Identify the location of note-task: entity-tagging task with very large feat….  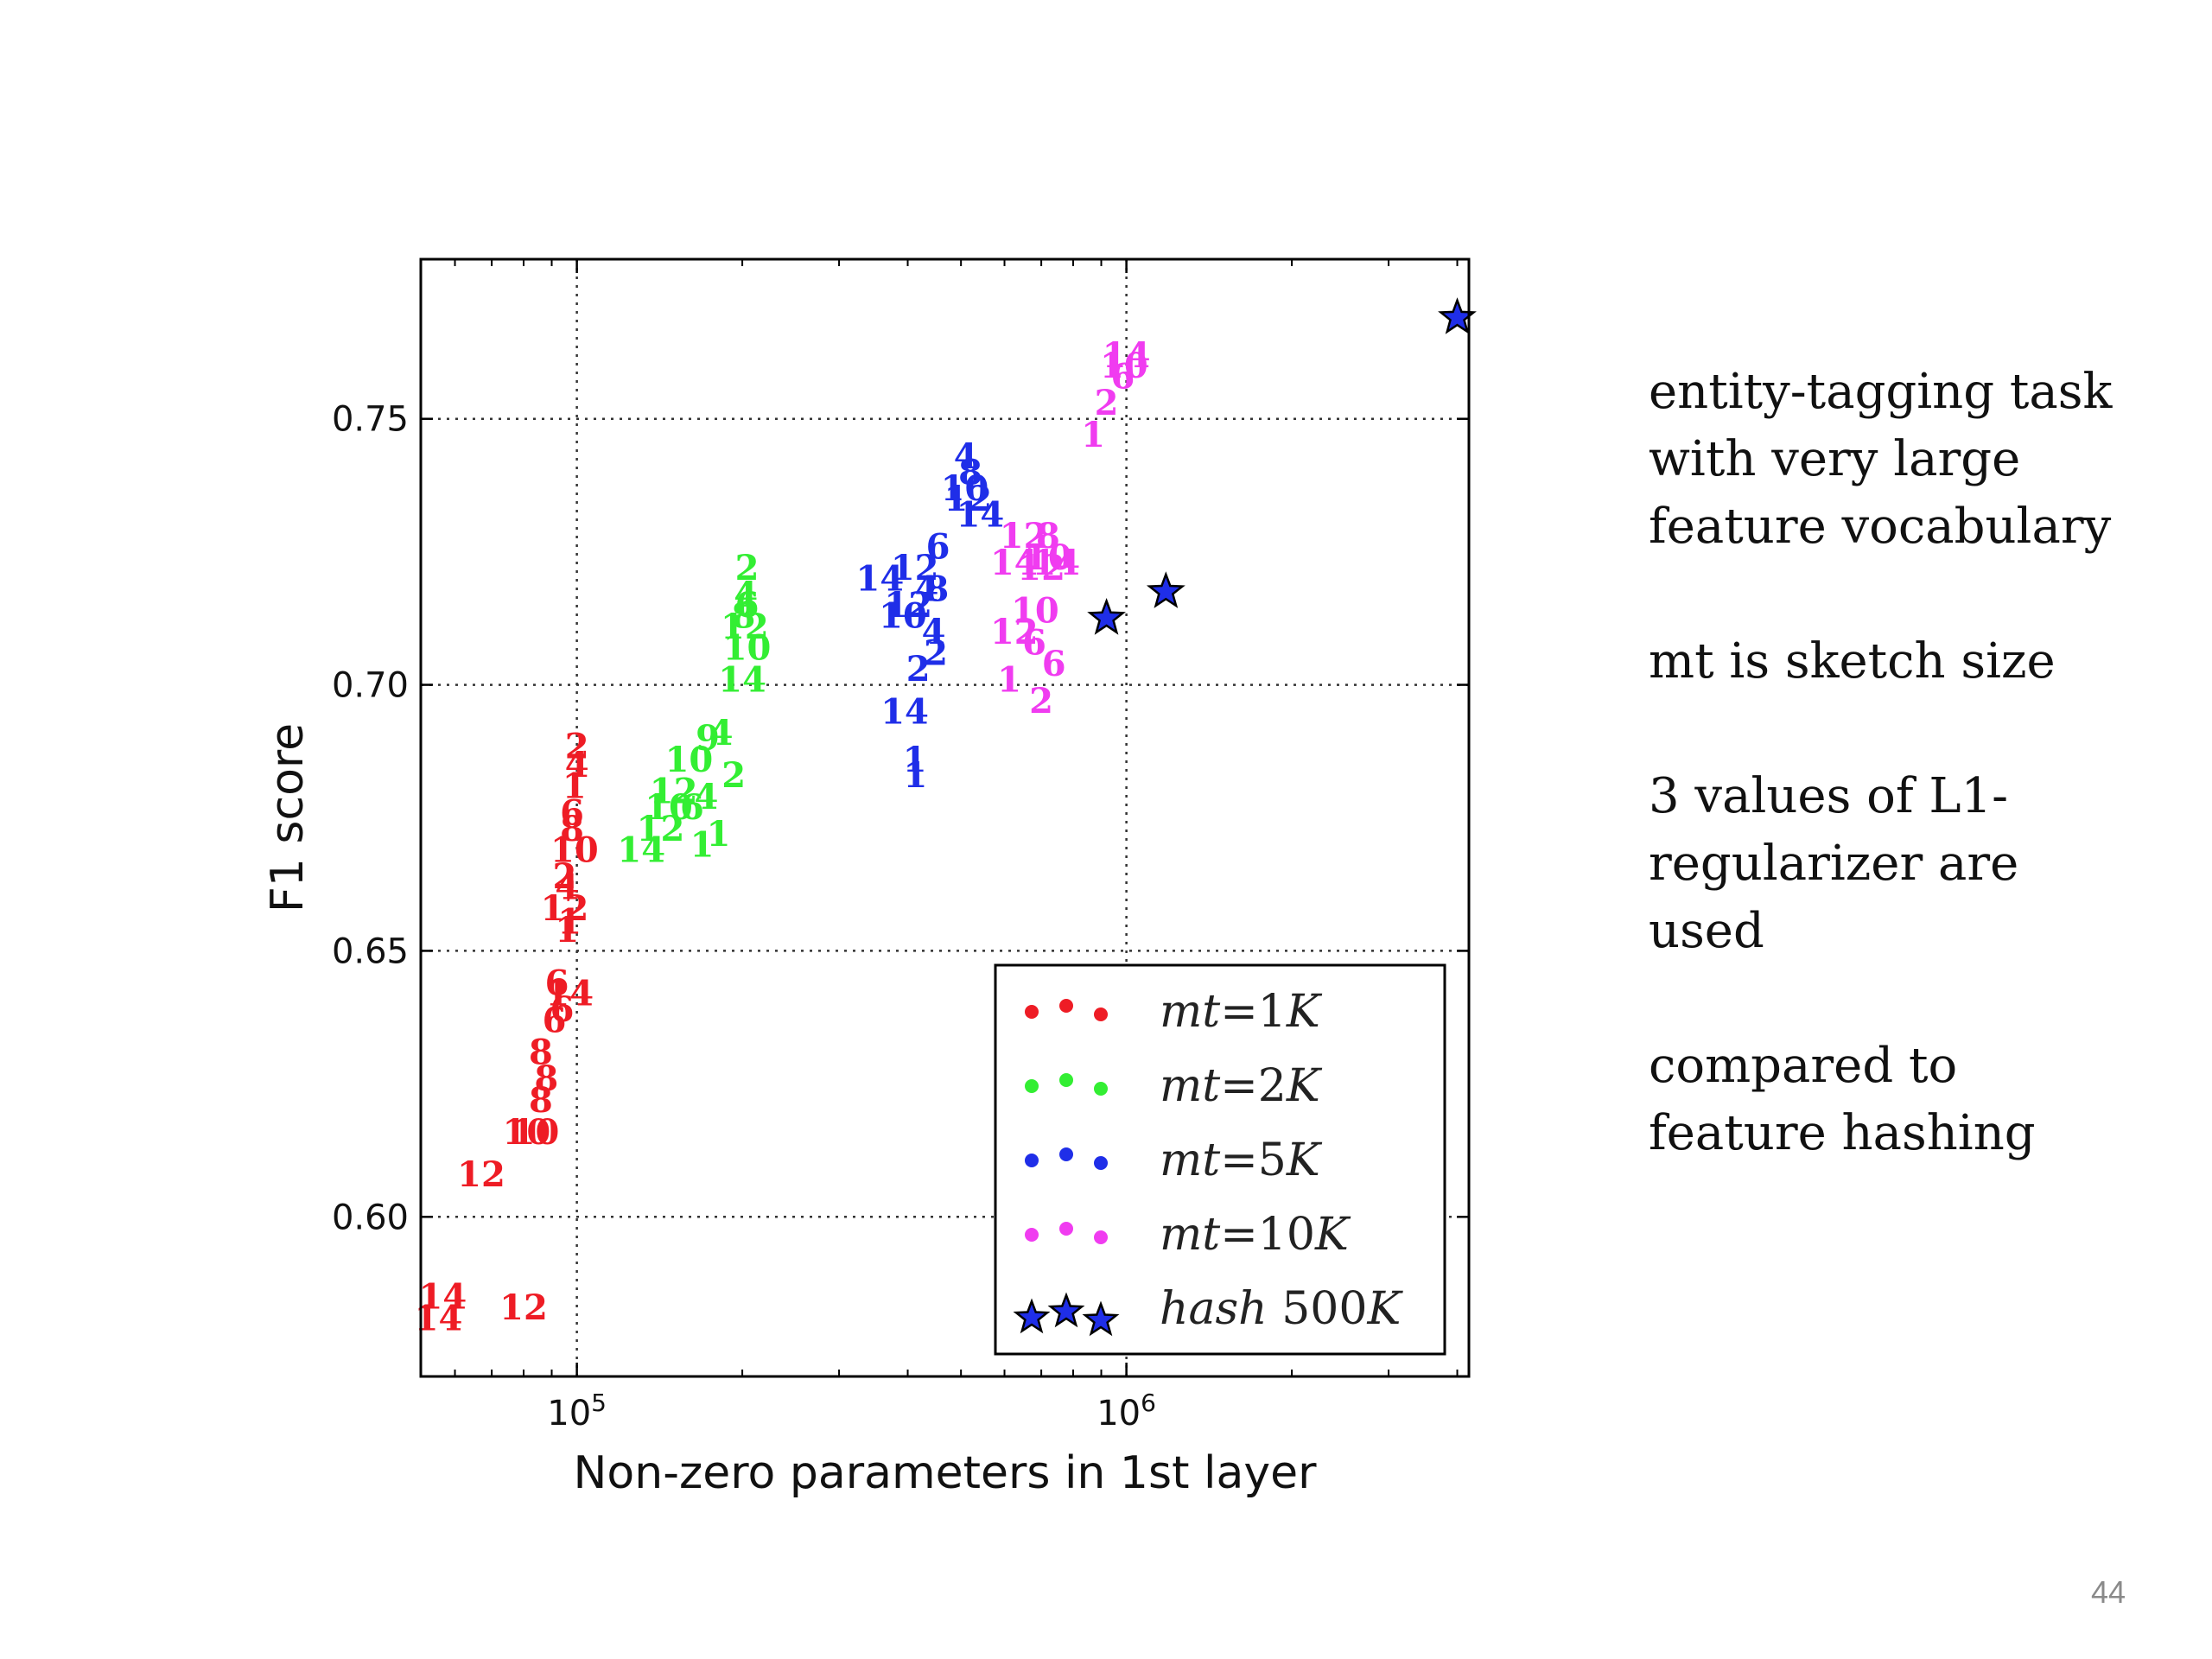
(1881, 459).